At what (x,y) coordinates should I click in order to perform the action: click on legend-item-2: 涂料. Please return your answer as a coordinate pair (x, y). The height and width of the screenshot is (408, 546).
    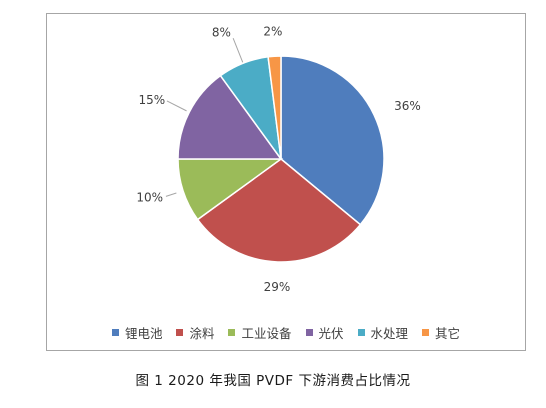
    Looking at the image, I should click on (195, 332).